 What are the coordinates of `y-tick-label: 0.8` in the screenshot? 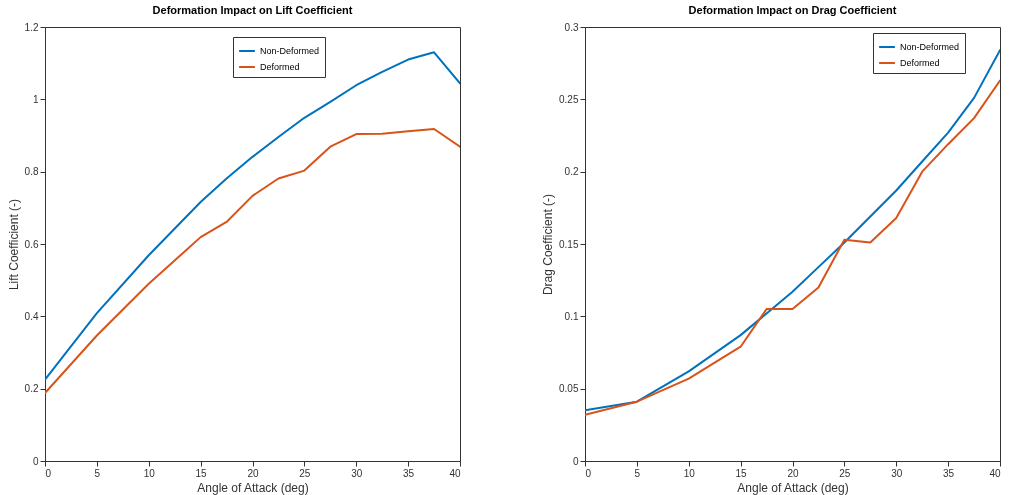 It's located at (31, 172).